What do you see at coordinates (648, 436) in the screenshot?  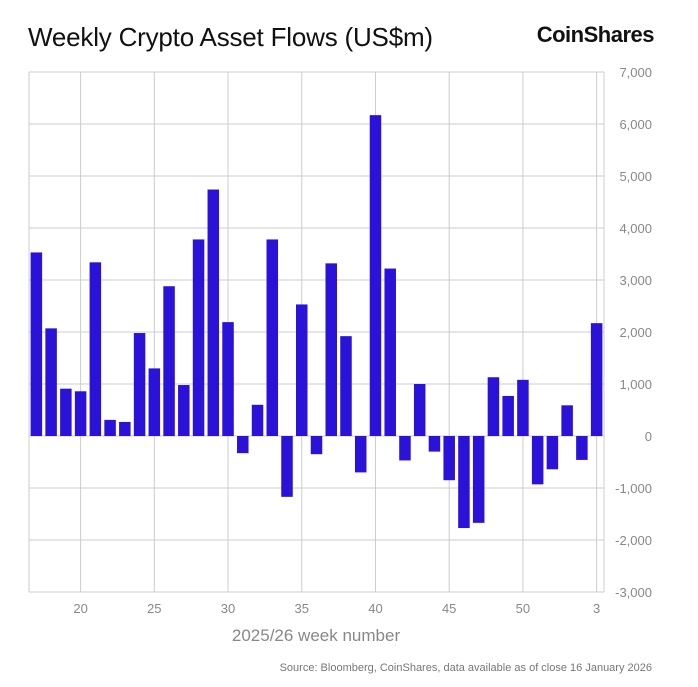 I see `y-tick-label: 0` at bounding box center [648, 436].